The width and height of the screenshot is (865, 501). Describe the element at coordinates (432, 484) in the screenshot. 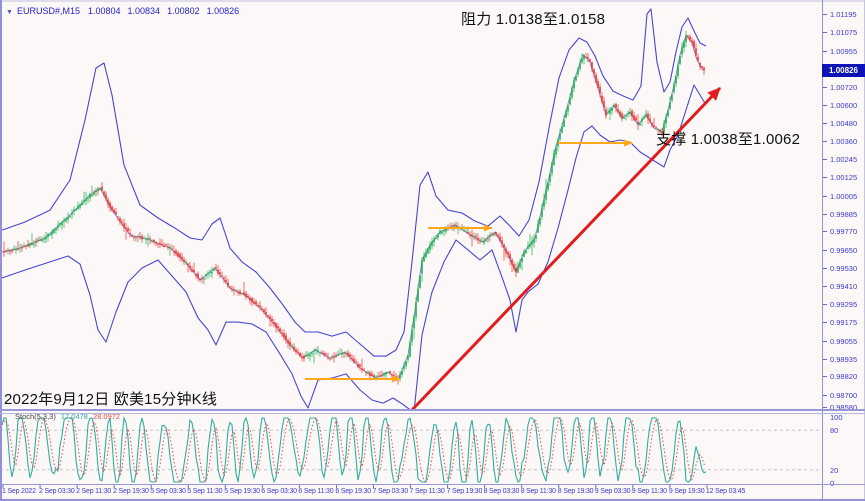

I see `time-axis-divider` at that location.